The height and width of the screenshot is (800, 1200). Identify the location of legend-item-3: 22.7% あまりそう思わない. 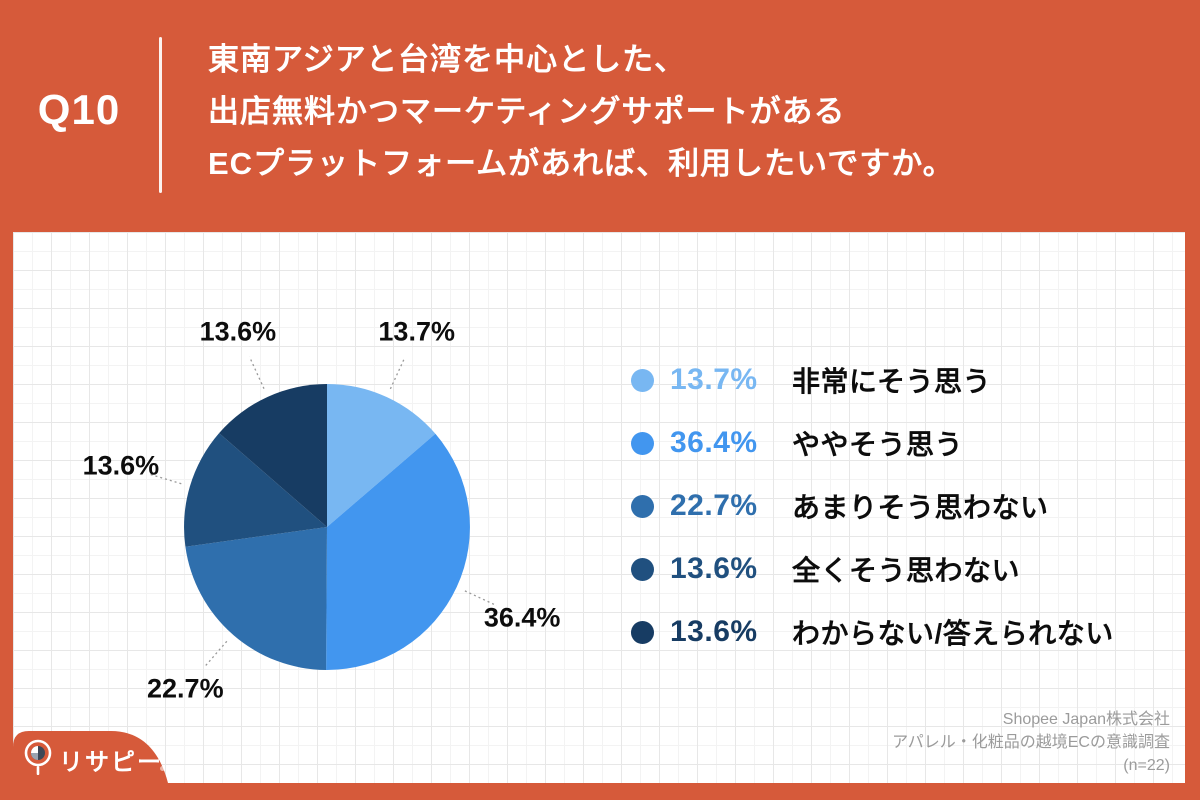
(872, 506).